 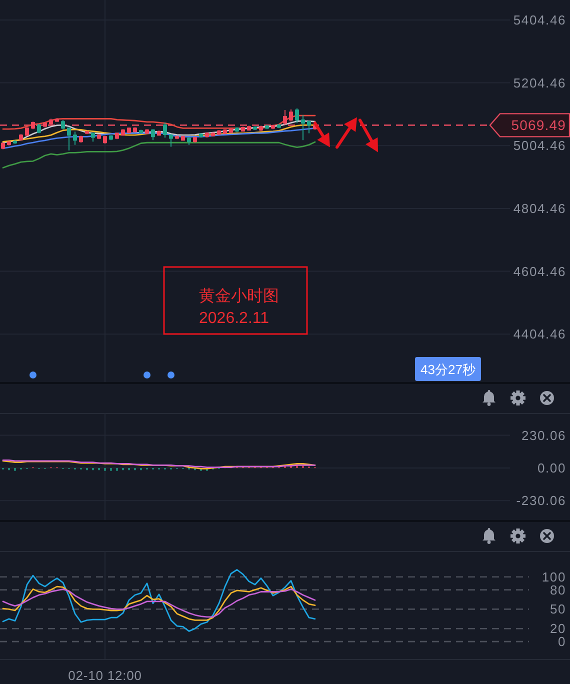 What do you see at coordinates (448, 369) in the screenshot?
I see `text: 43分27秒` at bounding box center [448, 369].